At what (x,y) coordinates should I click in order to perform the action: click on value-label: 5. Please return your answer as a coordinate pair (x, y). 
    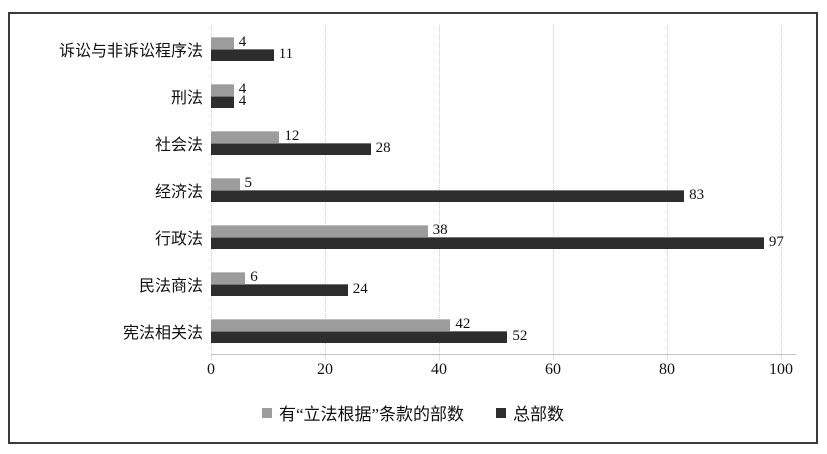
    Looking at the image, I should click on (248, 183).